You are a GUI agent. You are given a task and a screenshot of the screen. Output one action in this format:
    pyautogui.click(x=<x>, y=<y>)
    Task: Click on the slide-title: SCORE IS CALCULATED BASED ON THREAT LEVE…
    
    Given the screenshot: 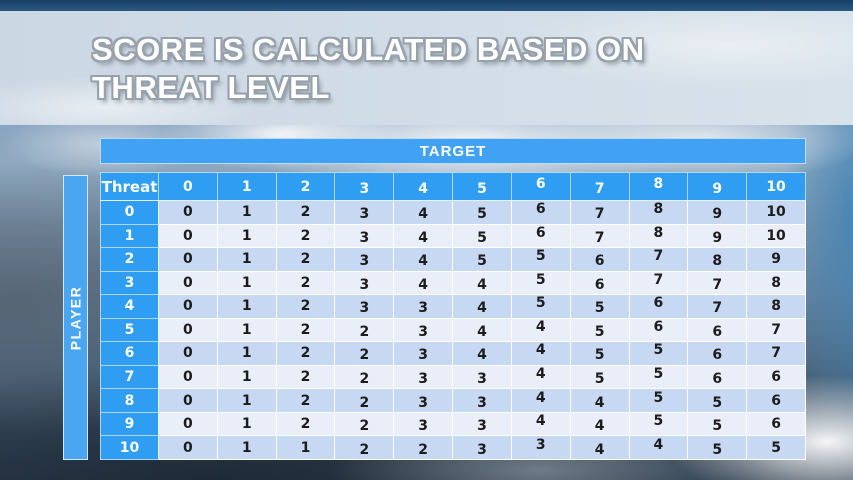 What is the action you would take?
    pyautogui.click(x=368, y=69)
    